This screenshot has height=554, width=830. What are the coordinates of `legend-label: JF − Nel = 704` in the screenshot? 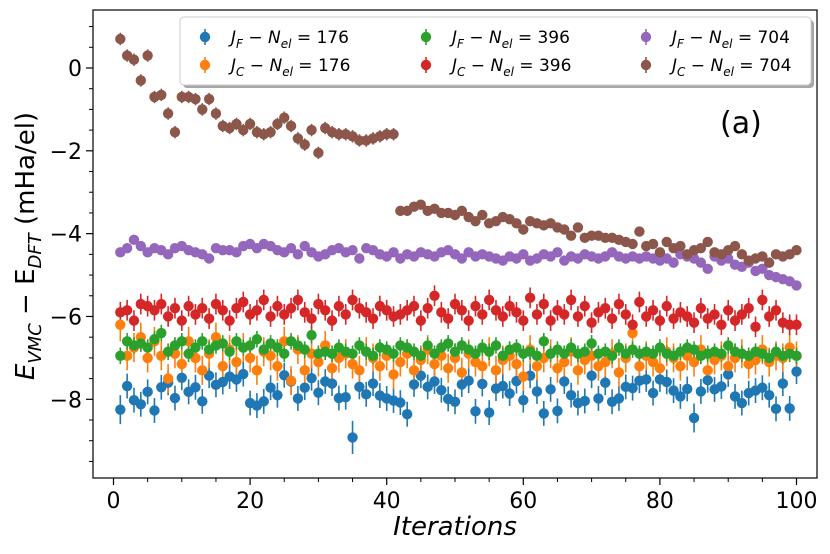 It's located at (729, 39).